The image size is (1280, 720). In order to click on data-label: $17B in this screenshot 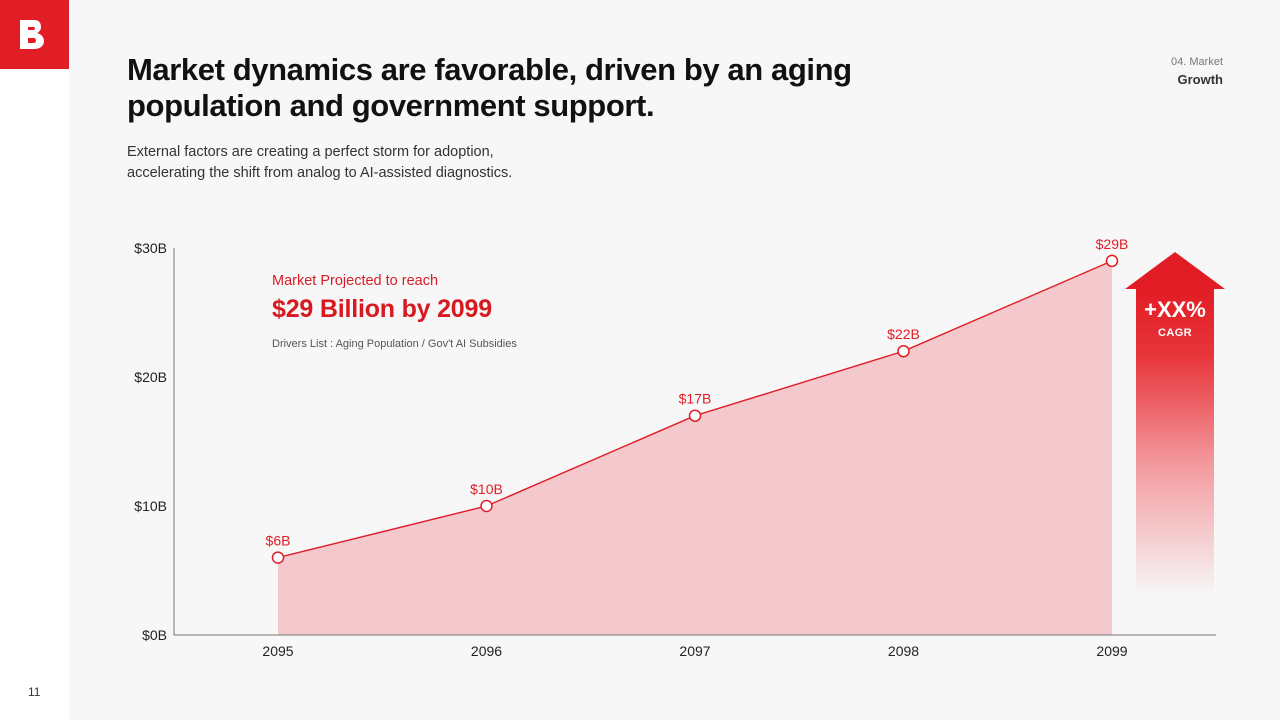, I will do `click(695, 399)`.